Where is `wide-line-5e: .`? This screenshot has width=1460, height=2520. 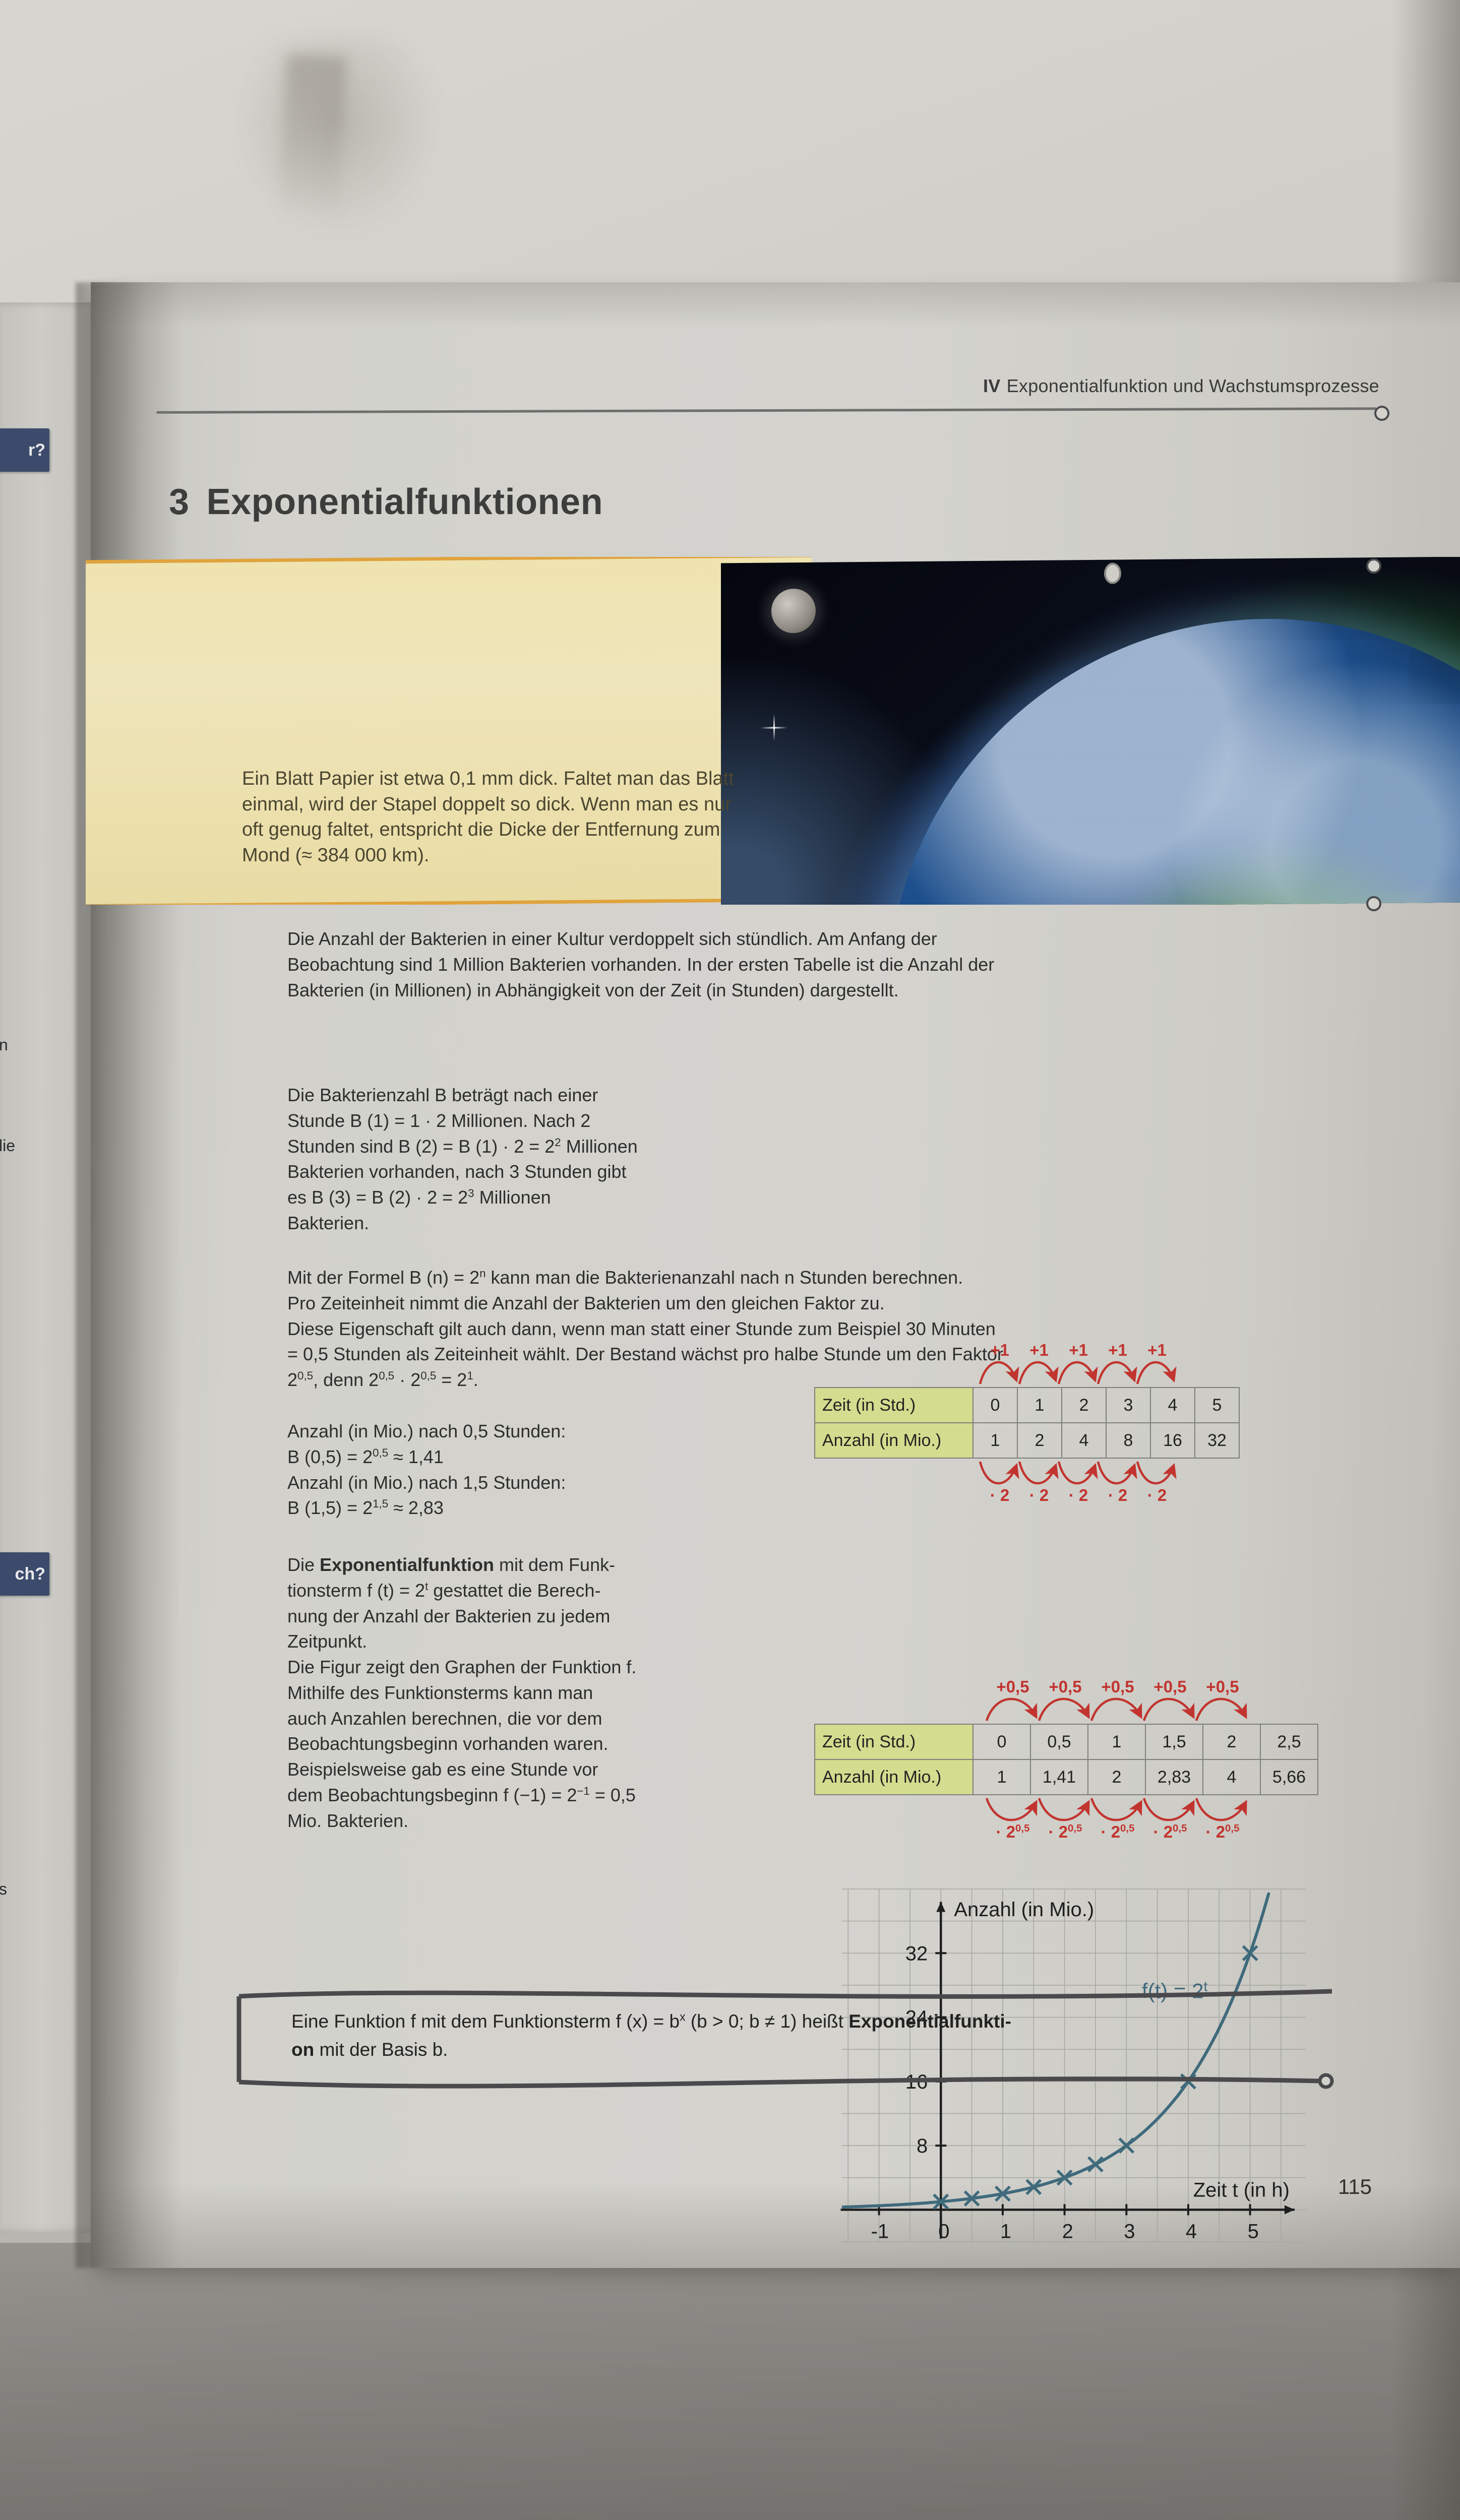
wide-line-5e: . is located at coordinates (476, 1379).